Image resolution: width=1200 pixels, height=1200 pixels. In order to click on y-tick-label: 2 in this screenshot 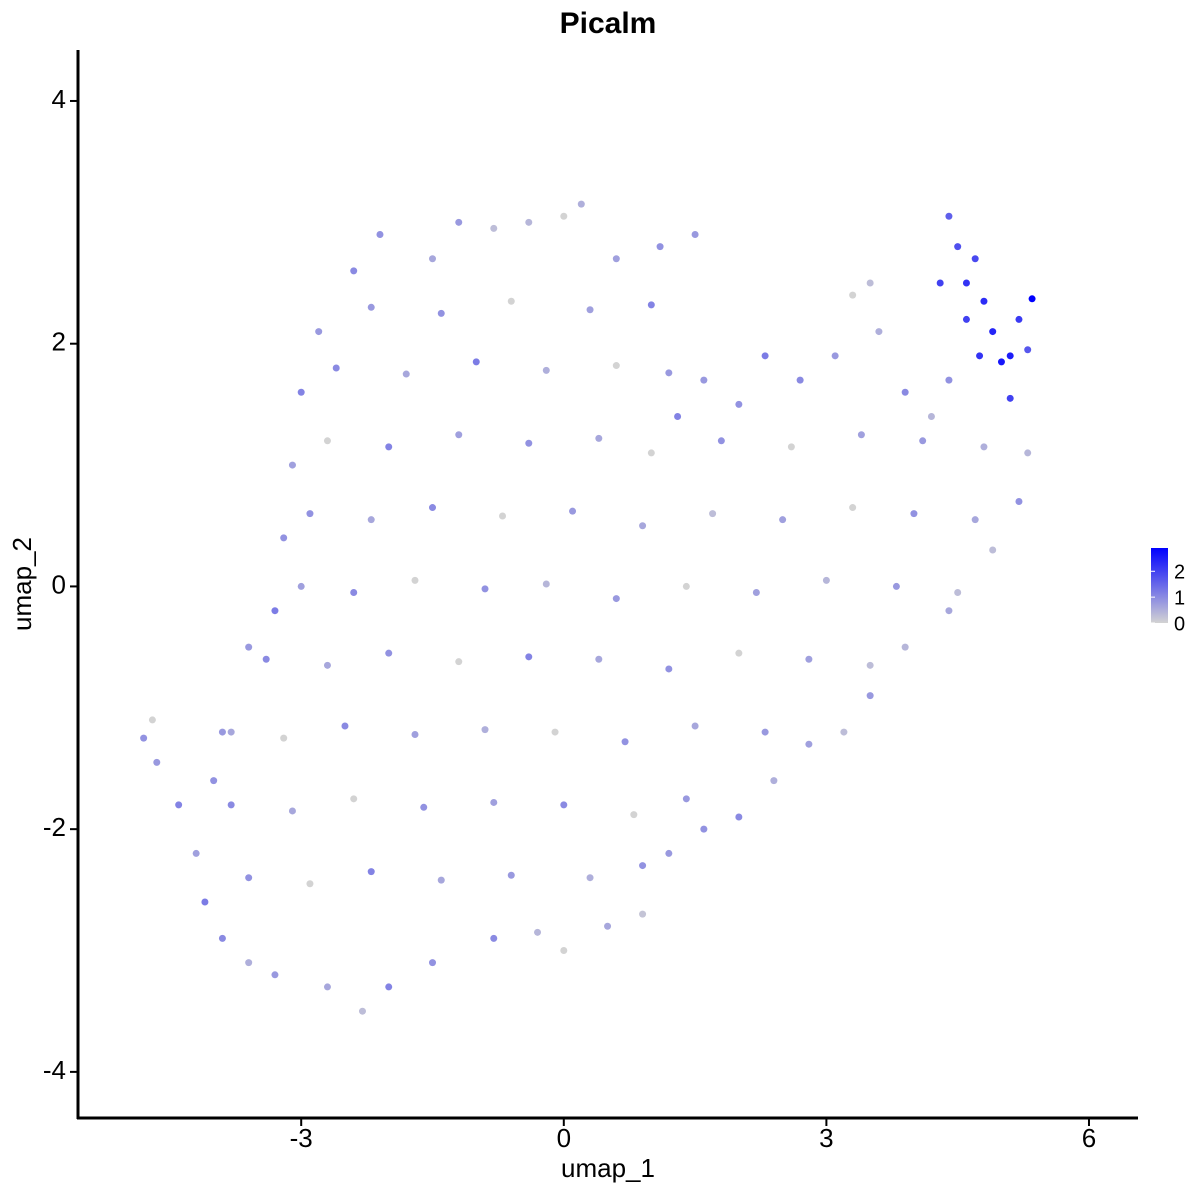, I will do `click(59, 342)`.